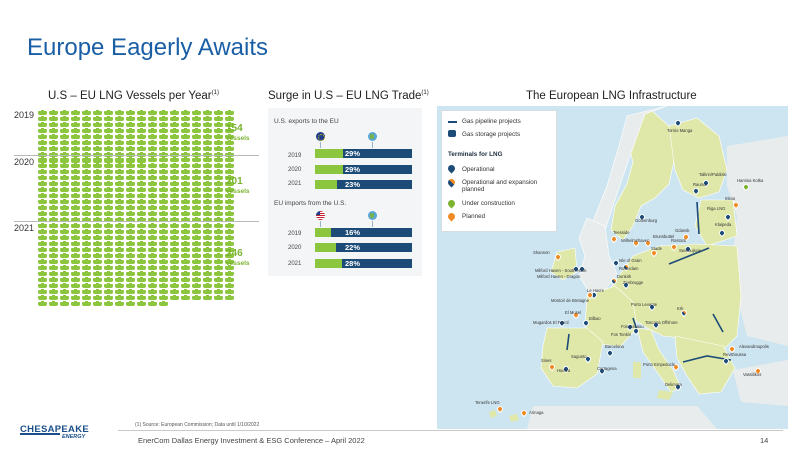 This screenshot has width=800, height=450. Describe the element at coordinates (635, 240) in the screenshot. I see `map-label: Wilhelmshaven` at that location.